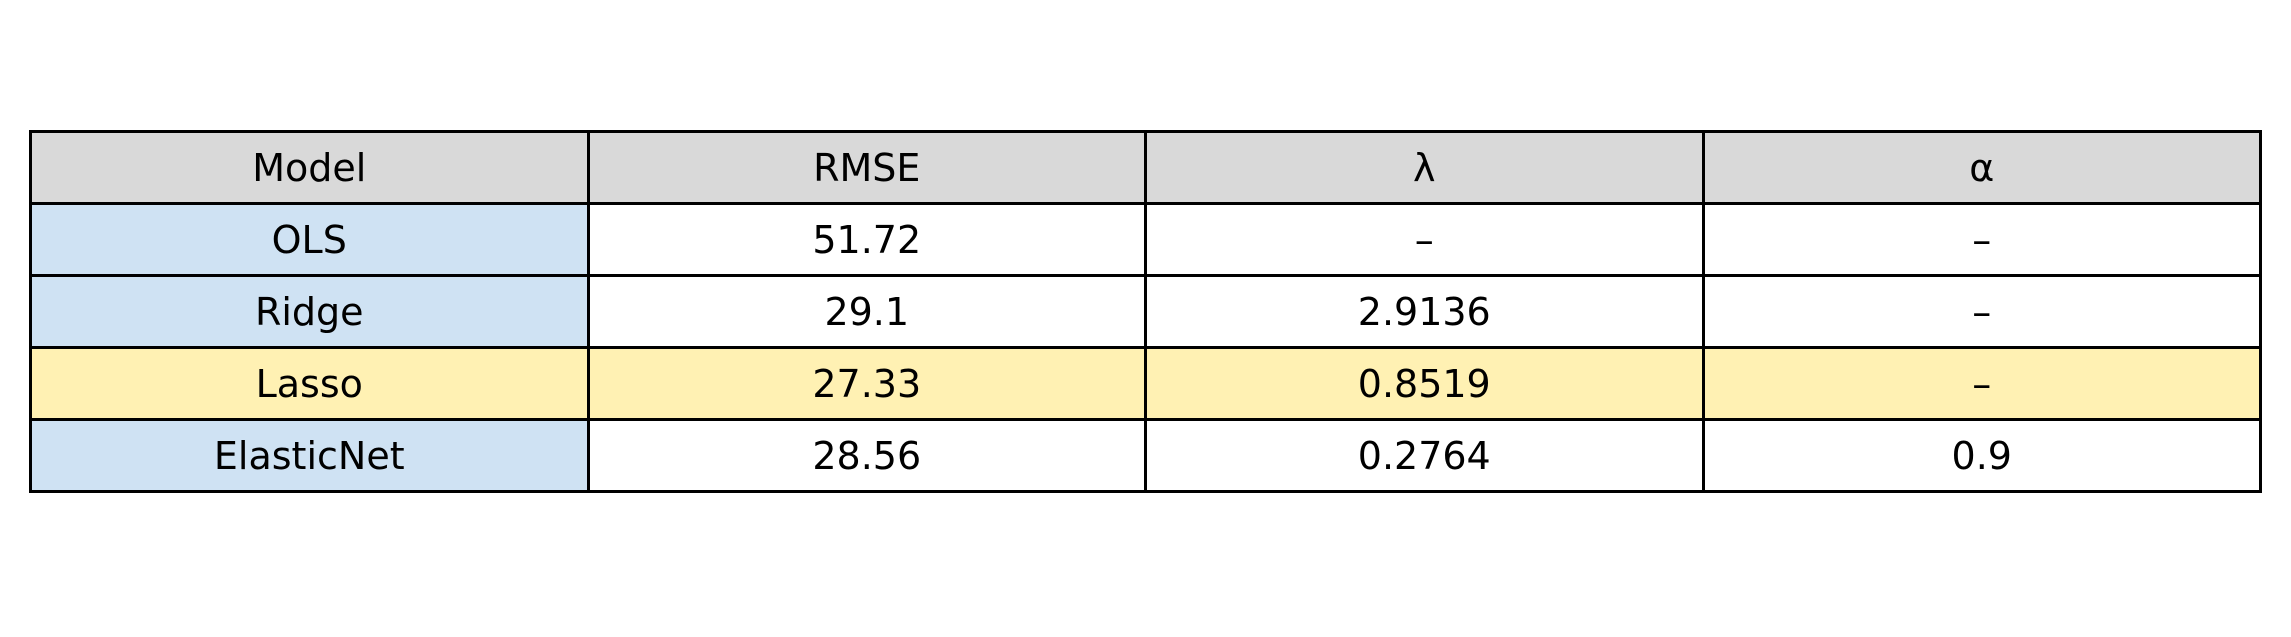 The image size is (2291, 637). What do you see at coordinates (1424, 167) in the screenshot?
I see `header-cell-lambda: λ` at bounding box center [1424, 167].